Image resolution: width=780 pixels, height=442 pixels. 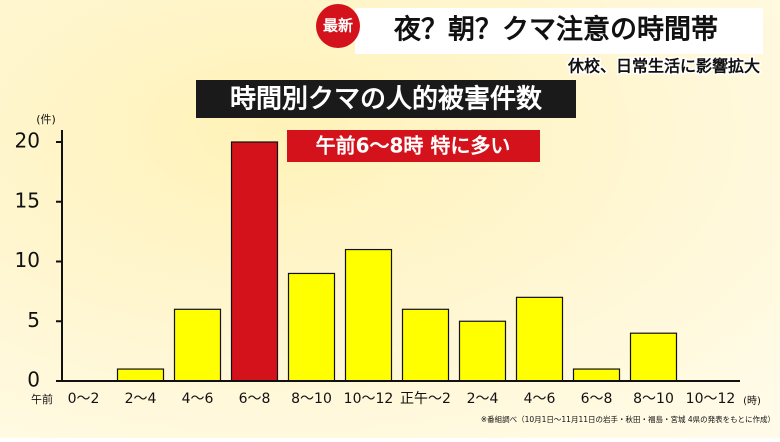 What do you see at coordinates (555, 30) in the screenshot?
I see `headline: 夜？朝？クマ注意の時間帯` at bounding box center [555, 30].